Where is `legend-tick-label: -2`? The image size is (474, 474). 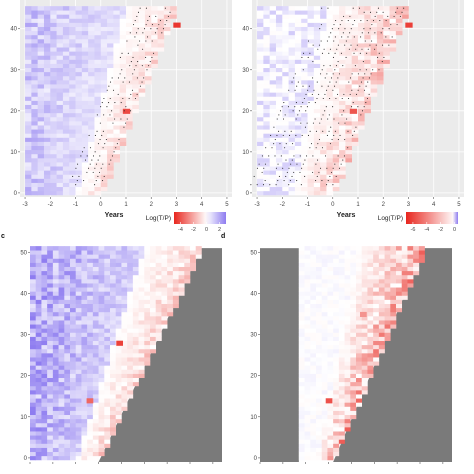 legend-tick-label: -2 is located at coordinates (193, 230).